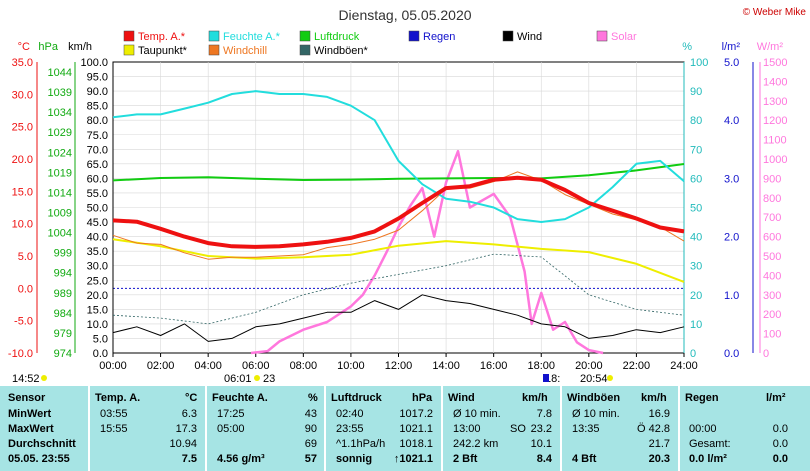 This screenshot has height=471, width=810. What do you see at coordinates (60, 133) in the screenshot?
I see `tick-label-pressure: 1029` at bounding box center [60, 133].